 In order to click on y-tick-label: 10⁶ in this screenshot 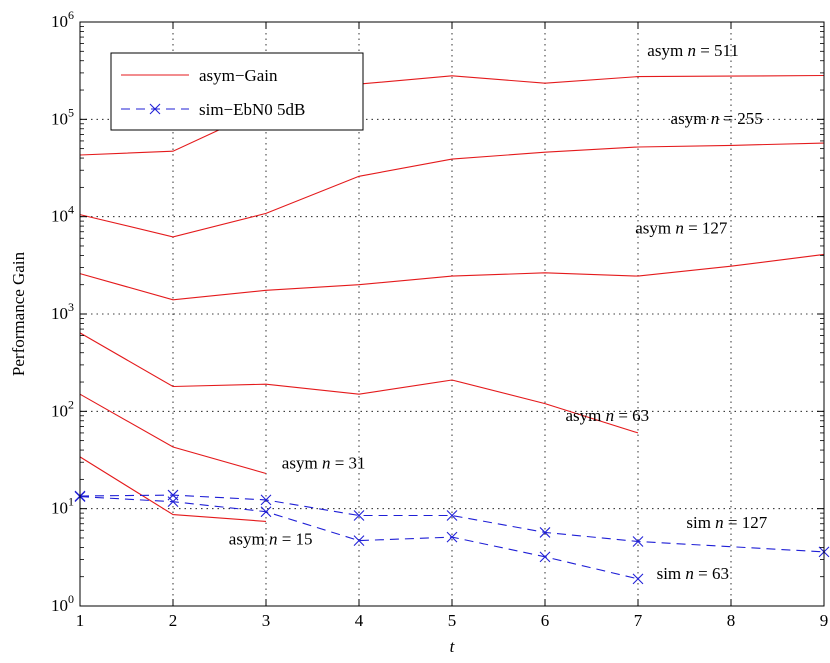, I will do `click(62, 19)`.